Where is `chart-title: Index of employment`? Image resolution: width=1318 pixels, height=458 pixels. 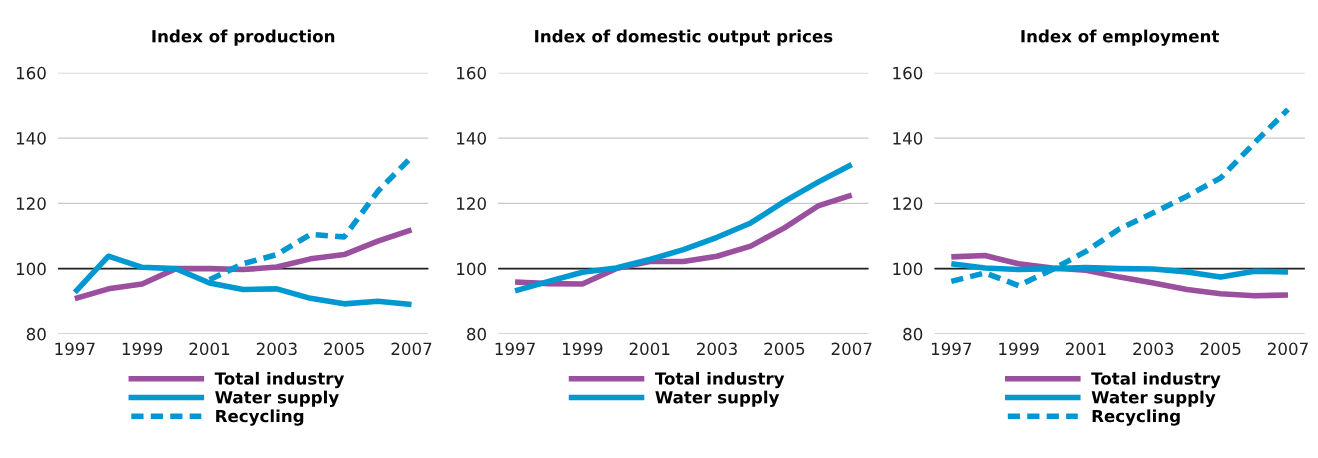
chart-title: Index of employment is located at coordinates (1120, 37).